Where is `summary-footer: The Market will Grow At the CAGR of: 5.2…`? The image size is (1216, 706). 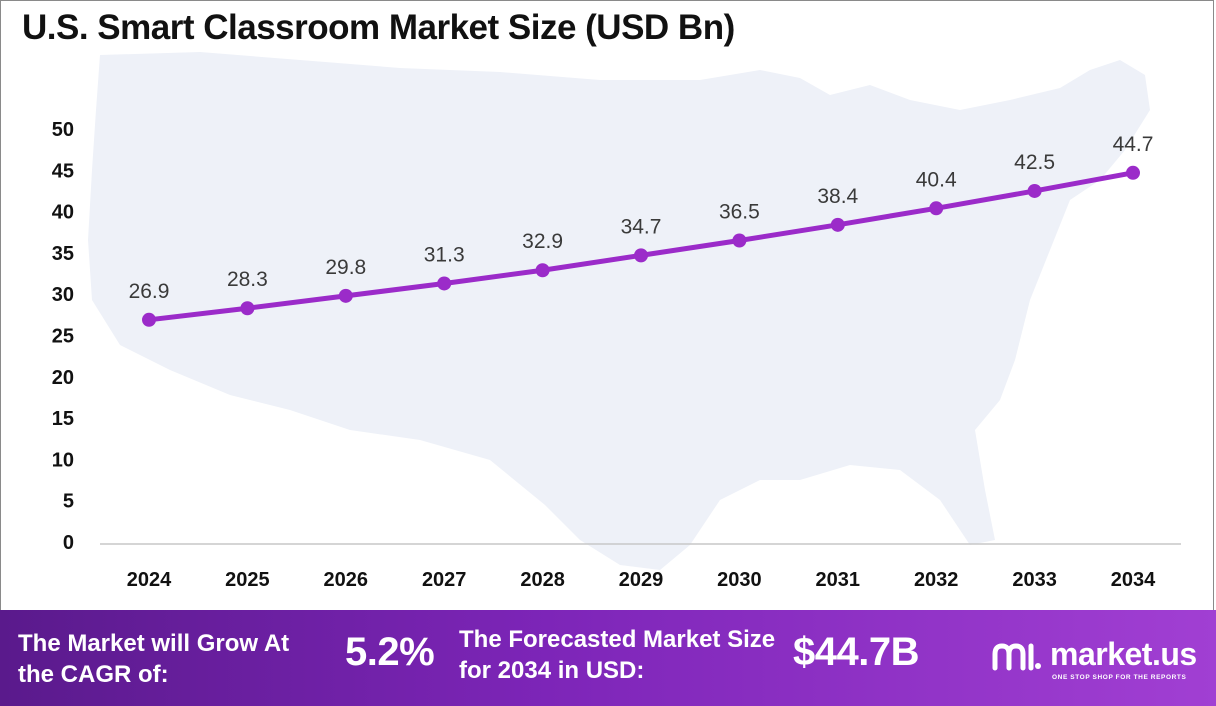
summary-footer: The Market will Grow At the CAGR of: 5.2… is located at coordinates (608, 658).